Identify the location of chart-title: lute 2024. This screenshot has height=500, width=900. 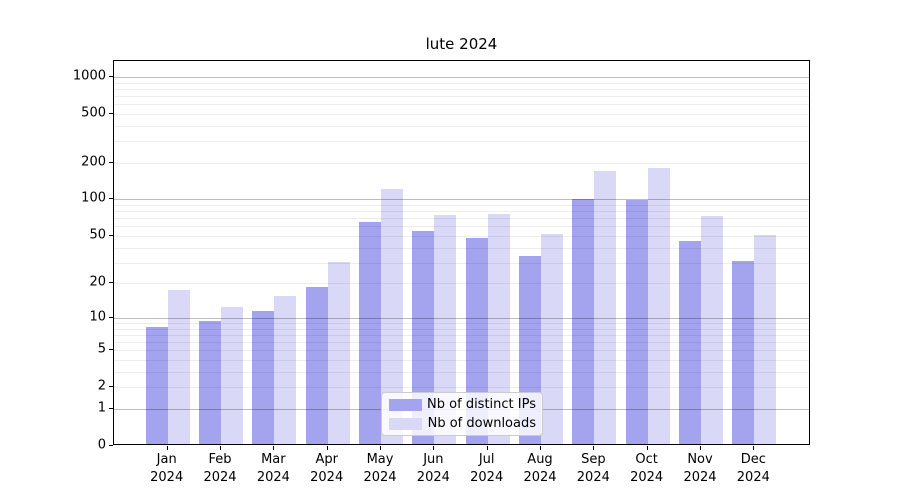
(461, 44).